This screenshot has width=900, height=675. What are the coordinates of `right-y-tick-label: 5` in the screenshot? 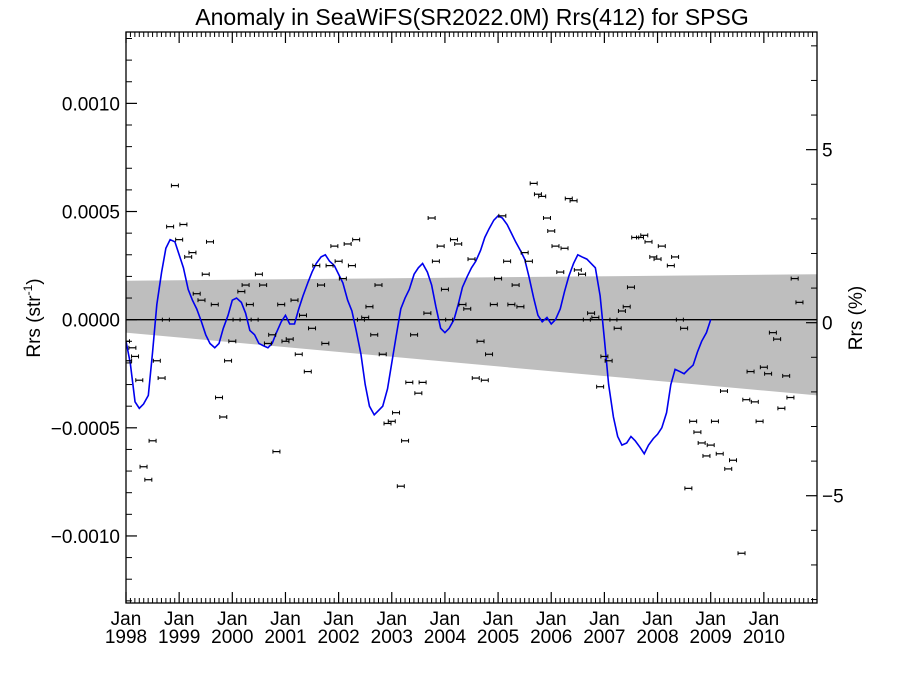 It's located at (827, 151).